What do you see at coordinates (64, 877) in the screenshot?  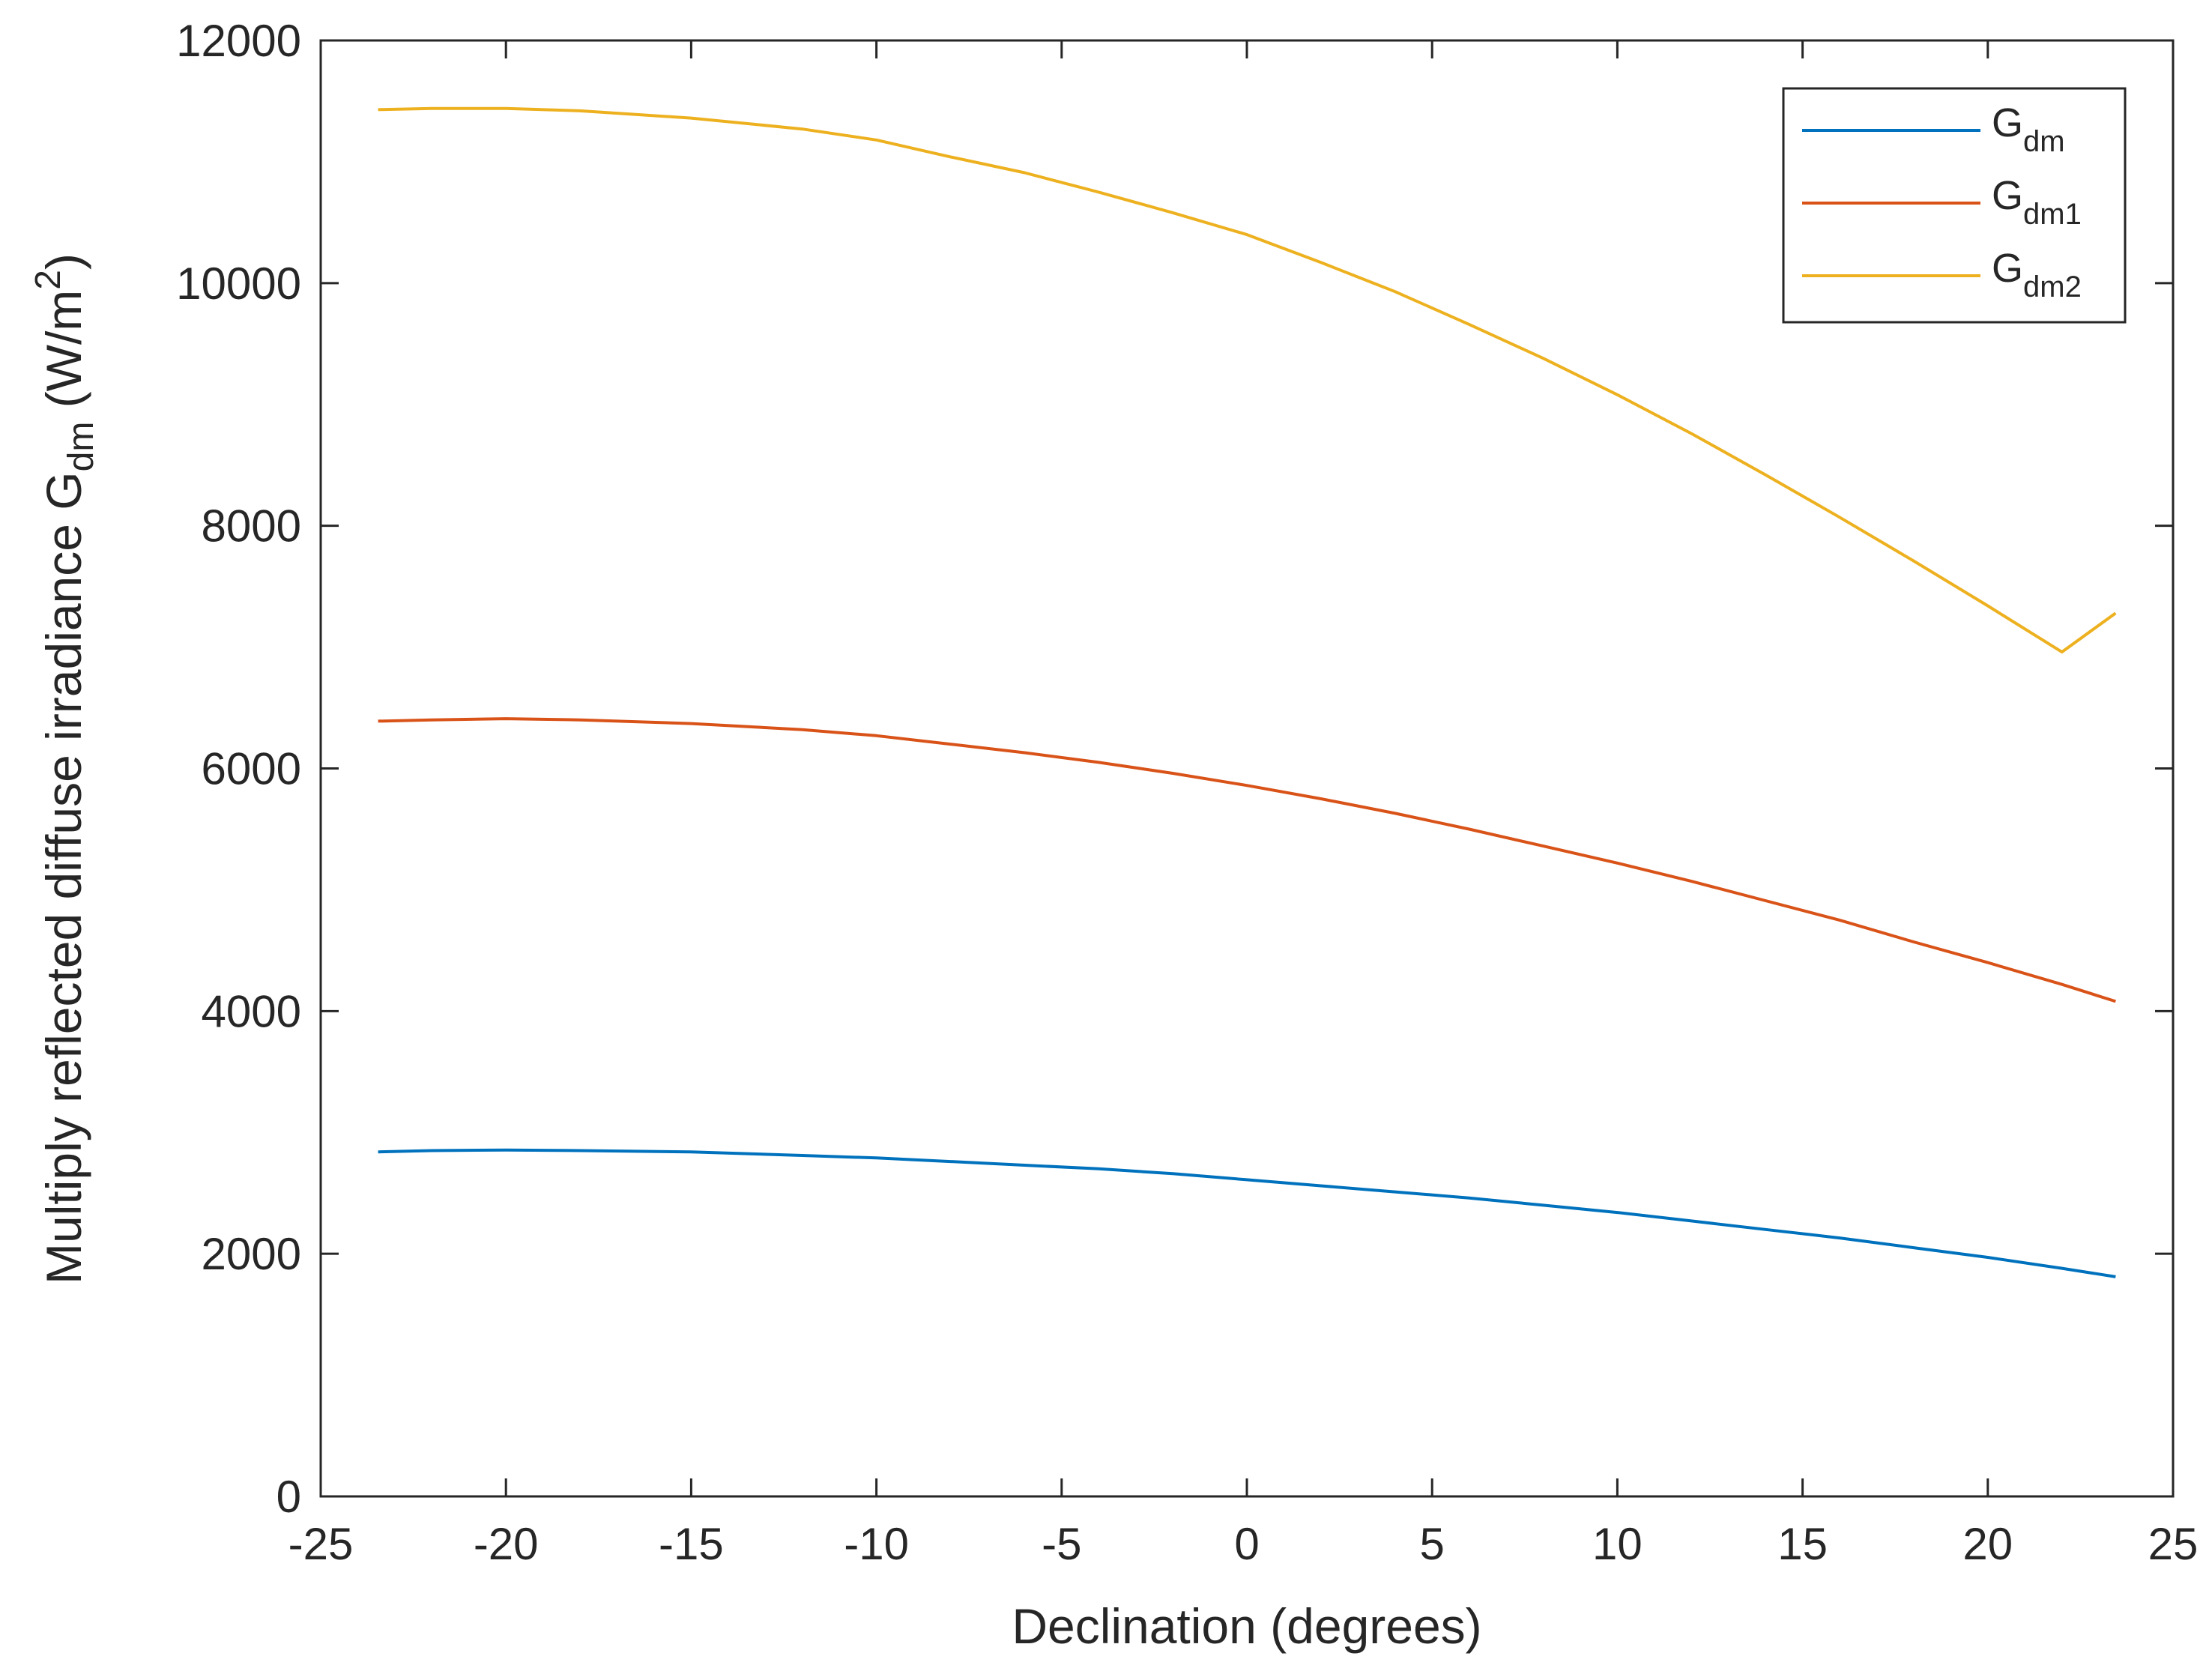 I see `y-axis-label-prefix: Multiply reflected diffuse irradiance G` at bounding box center [64, 877].